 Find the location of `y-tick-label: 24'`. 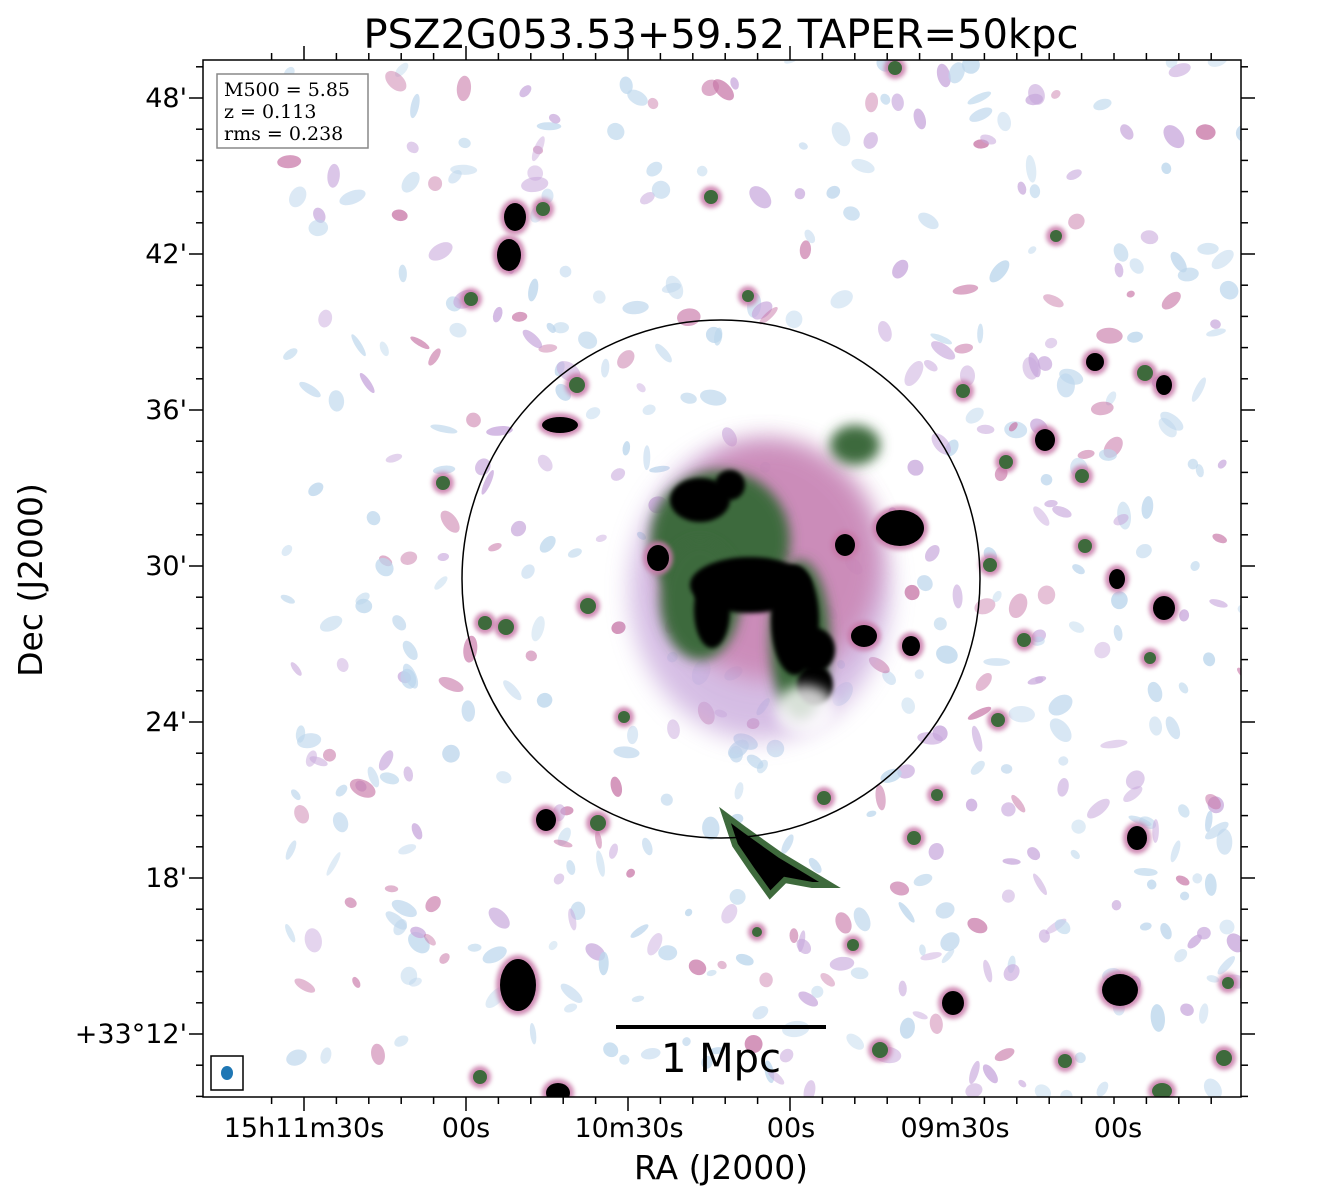

y-tick-label: 24' is located at coordinates (166, 722).